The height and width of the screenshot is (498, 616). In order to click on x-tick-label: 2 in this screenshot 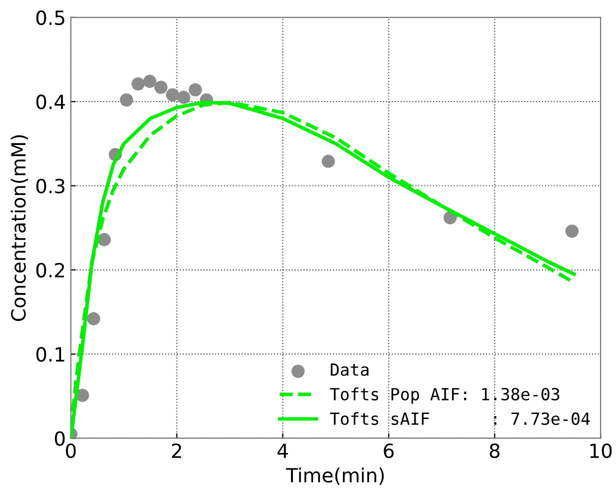, I will do `click(177, 450)`.